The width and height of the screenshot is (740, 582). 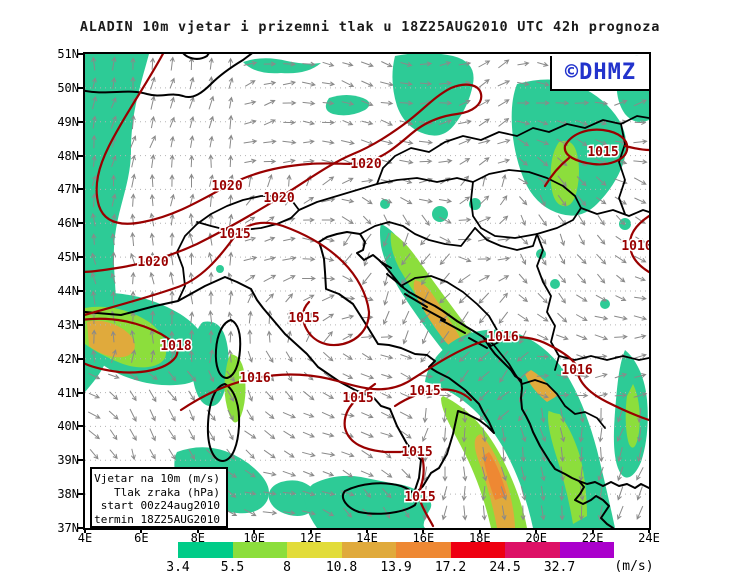 I want to click on legend-line: Vjetar na 10m (m/s), so click(x=157, y=478).